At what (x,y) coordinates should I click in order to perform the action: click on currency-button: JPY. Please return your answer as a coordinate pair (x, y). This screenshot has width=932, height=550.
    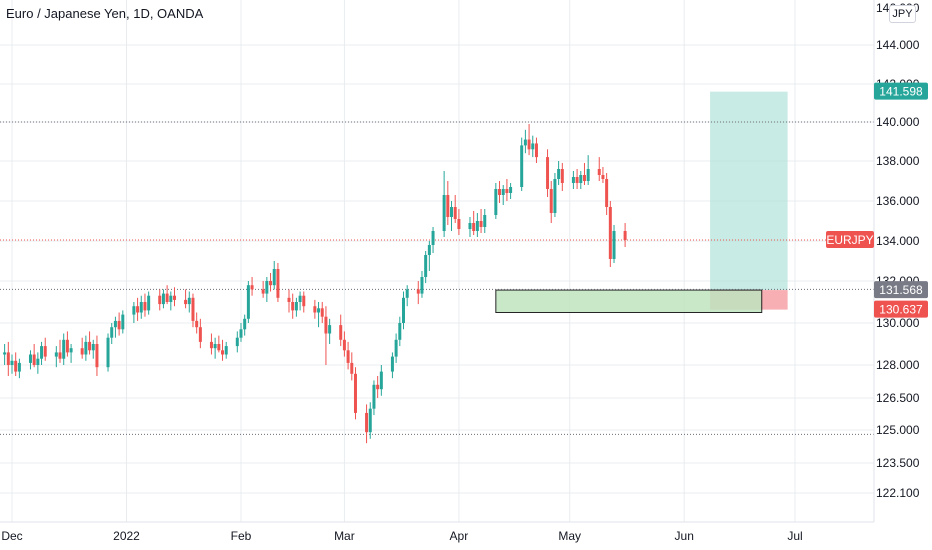
    Looking at the image, I should click on (902, 14).